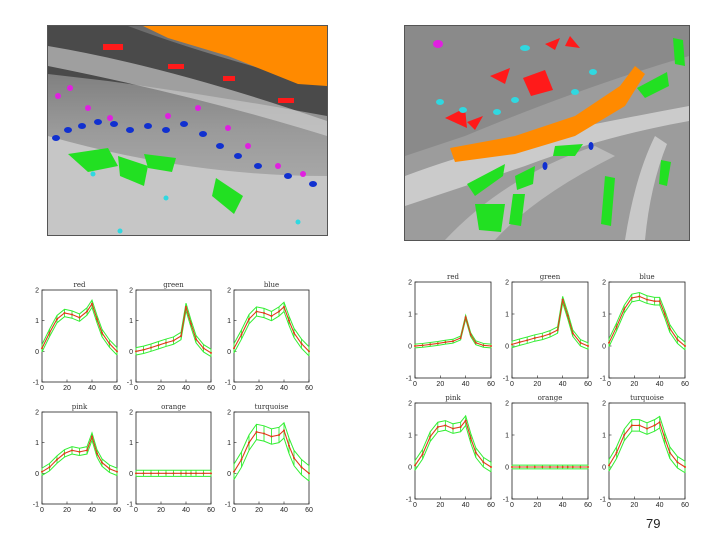  What do you see at coordinates (271, 285) in the screenshot?
I see `panel-title: blue` at bounding box center [271, 285].